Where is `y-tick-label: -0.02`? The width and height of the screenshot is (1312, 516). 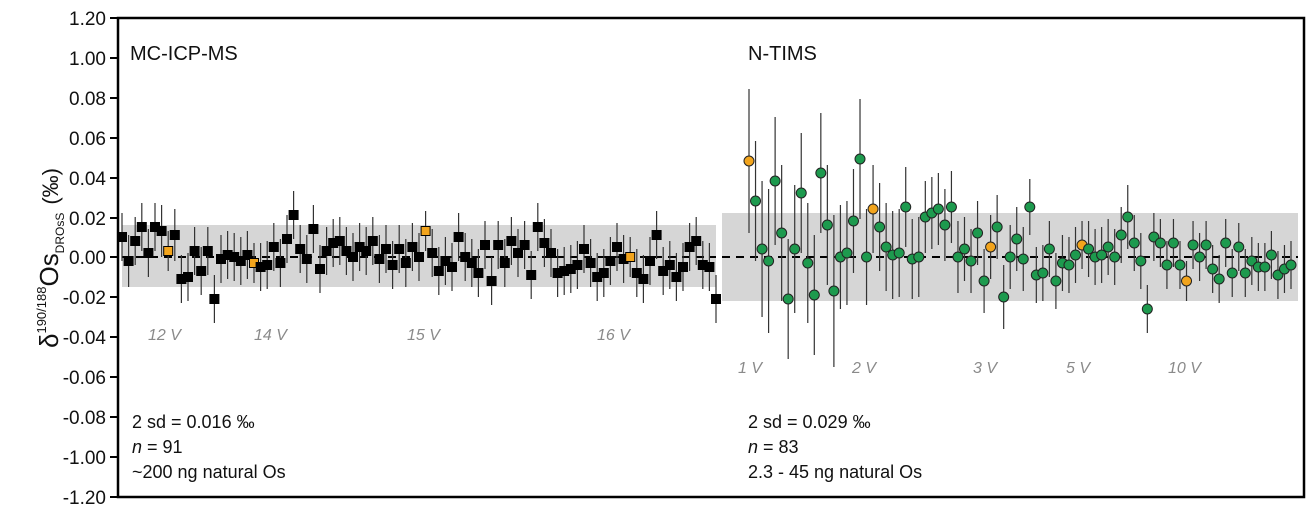
y-tick-label: -0.02 is located at coordinates (84, 298).